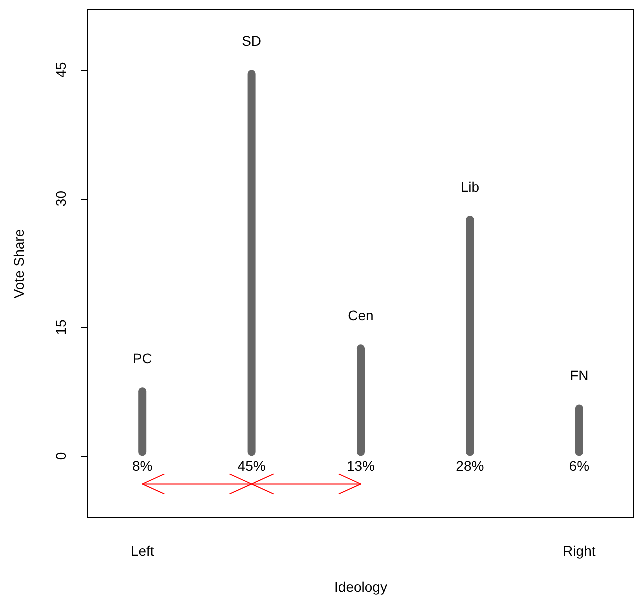 This screenshot has width=644, height=599. I want to click on data-label: 6%, so click(579, 466).